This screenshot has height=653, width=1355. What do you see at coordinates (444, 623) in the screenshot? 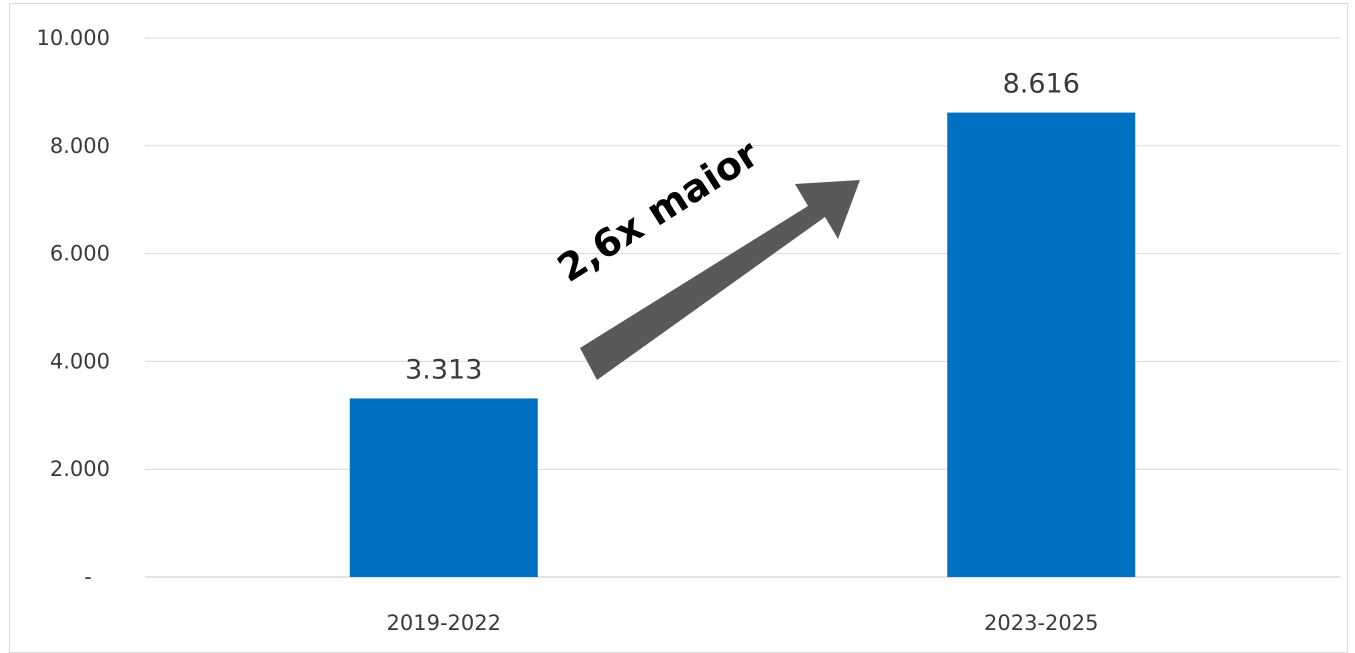
I see `x-tick-label: 2019-2022` at bounding box center [444, 623].